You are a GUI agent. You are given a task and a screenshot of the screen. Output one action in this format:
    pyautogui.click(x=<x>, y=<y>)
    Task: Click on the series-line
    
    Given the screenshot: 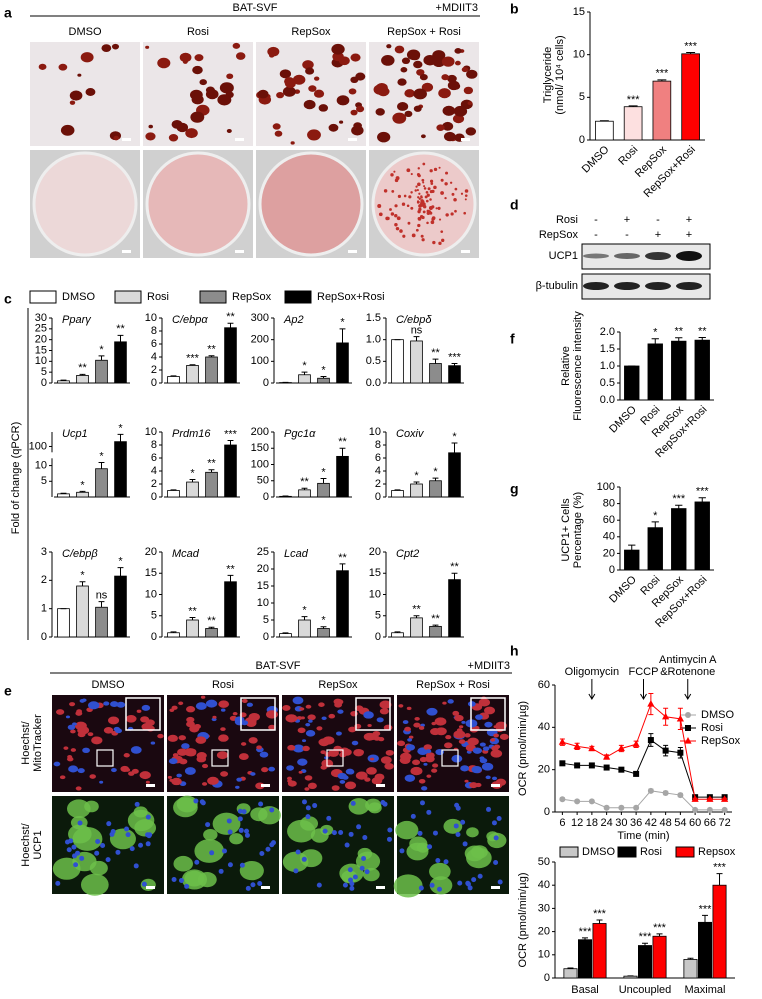 What is the action you would take?
    pyautogui.click(x=643, y=751)
    